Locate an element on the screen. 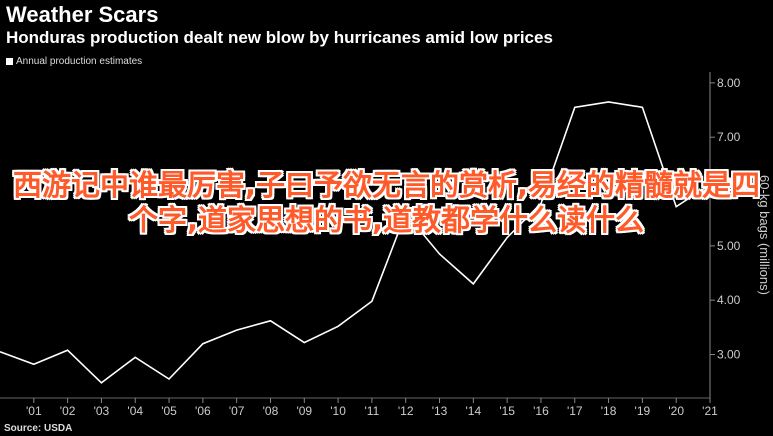 This screenshot has height=436, width=773. last-value-label: 6.13 is located at coordinates (728, 185).